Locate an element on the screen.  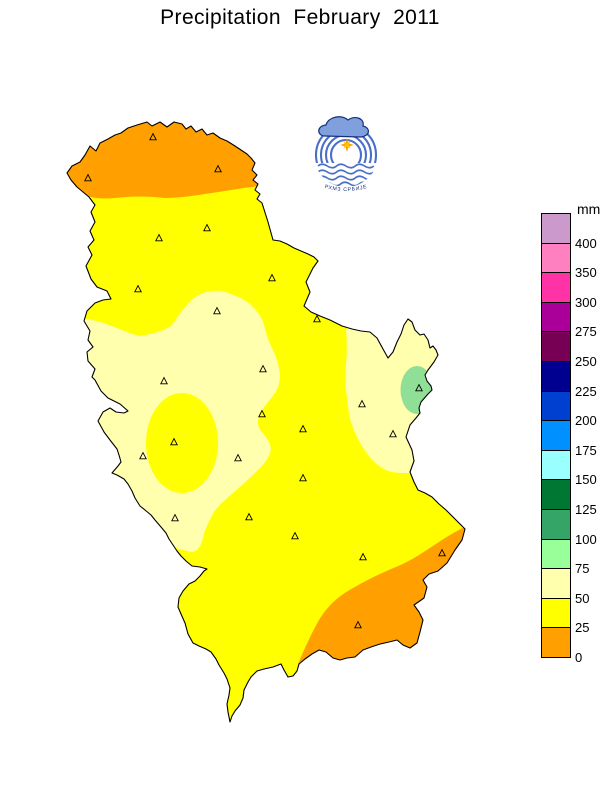
legend-value-label: 275 is located at coordinates (586, 332).